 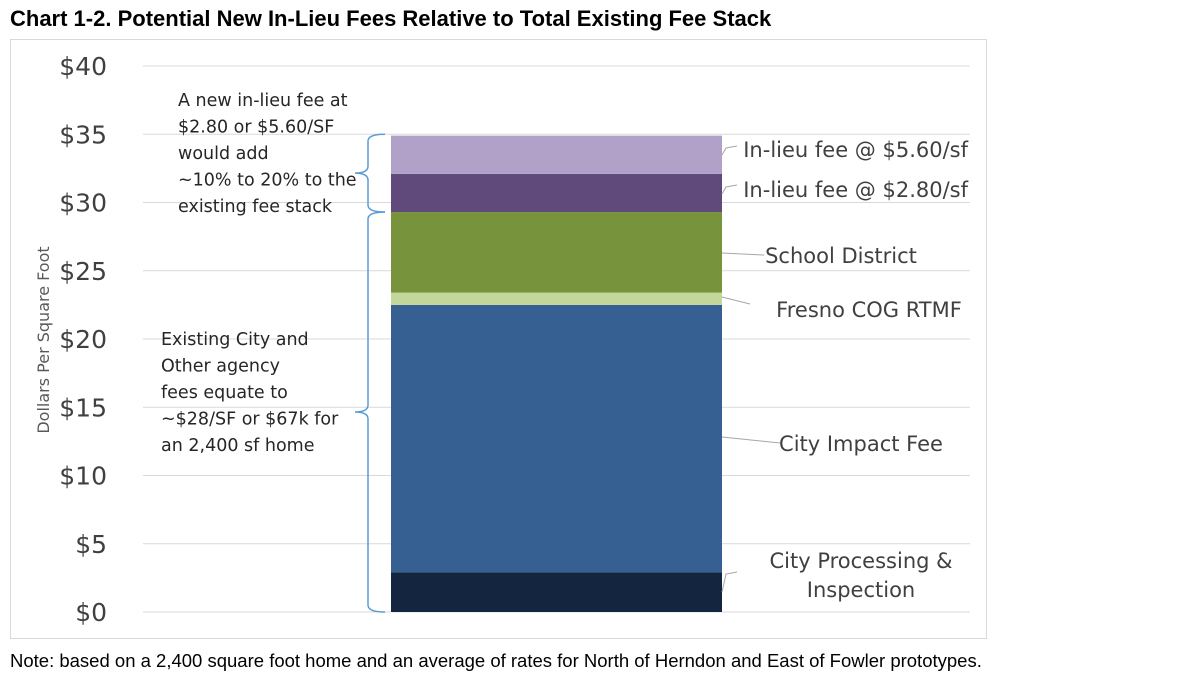 I want to click on segment-label: In-lieu fee @ $2.80/sf, so click(x=855, y=190).